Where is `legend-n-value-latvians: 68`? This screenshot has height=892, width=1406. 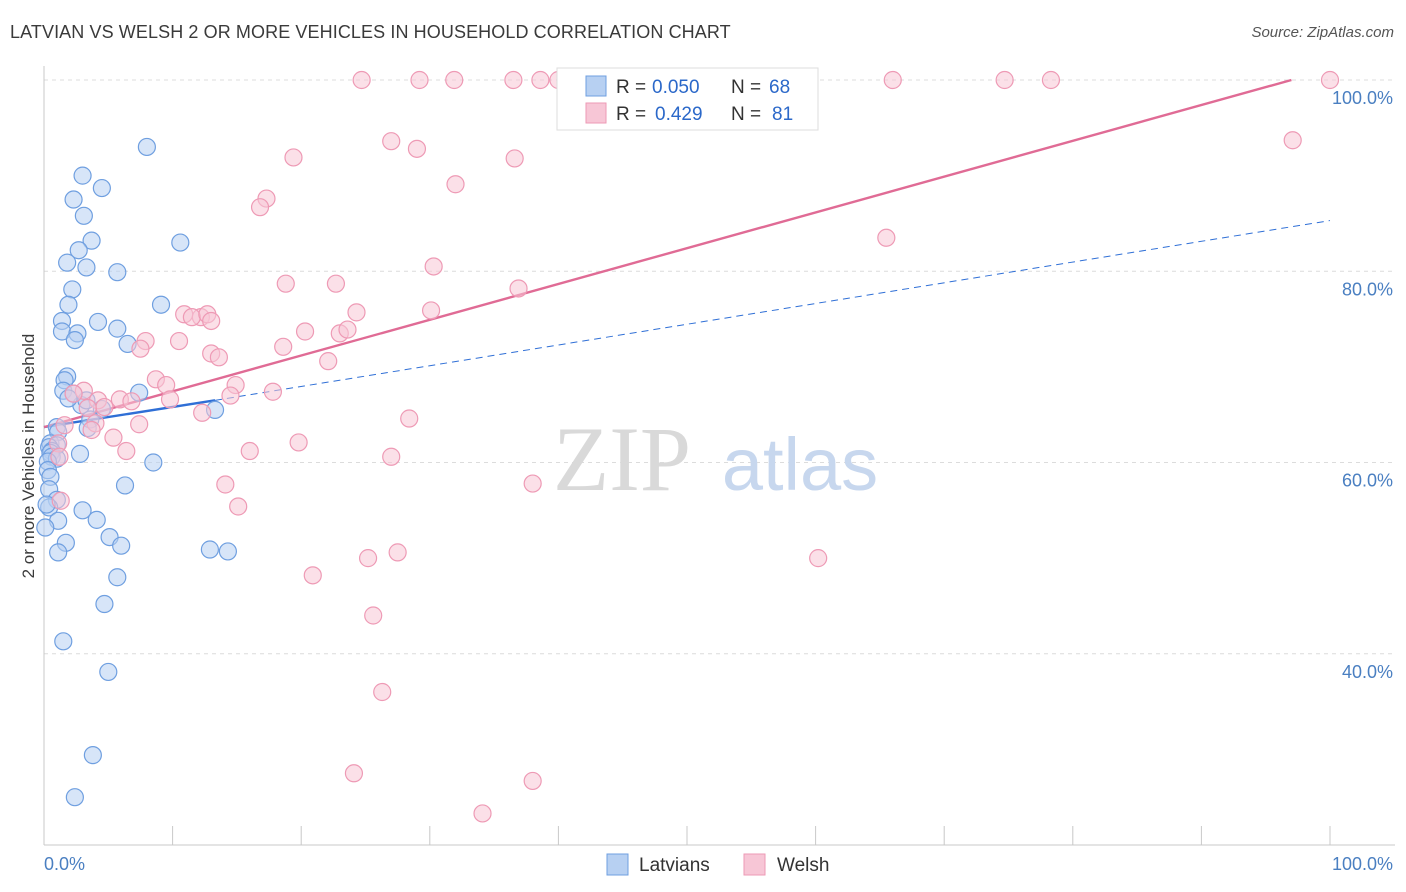
legend-n-value-latvians: 68 is located at coordinates (779, 87).